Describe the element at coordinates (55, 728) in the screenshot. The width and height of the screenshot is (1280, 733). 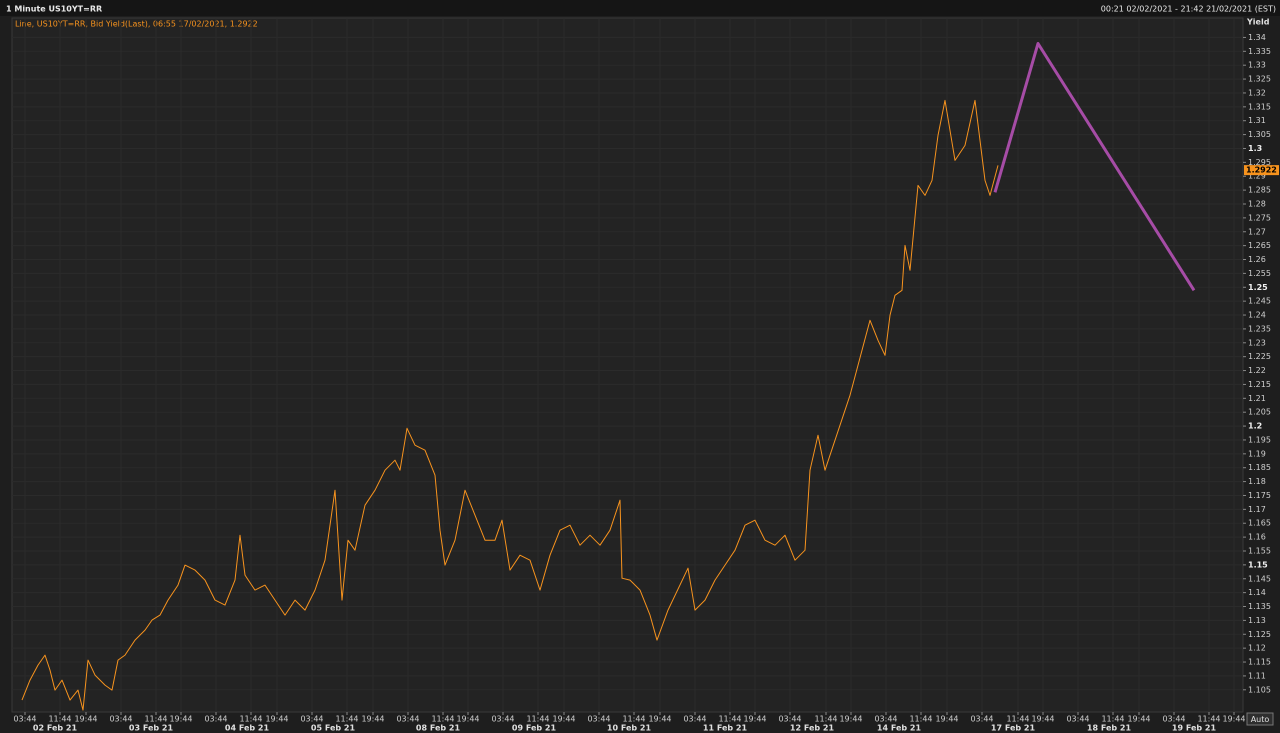
I see `date-label: 02 Feb 21` at that location.